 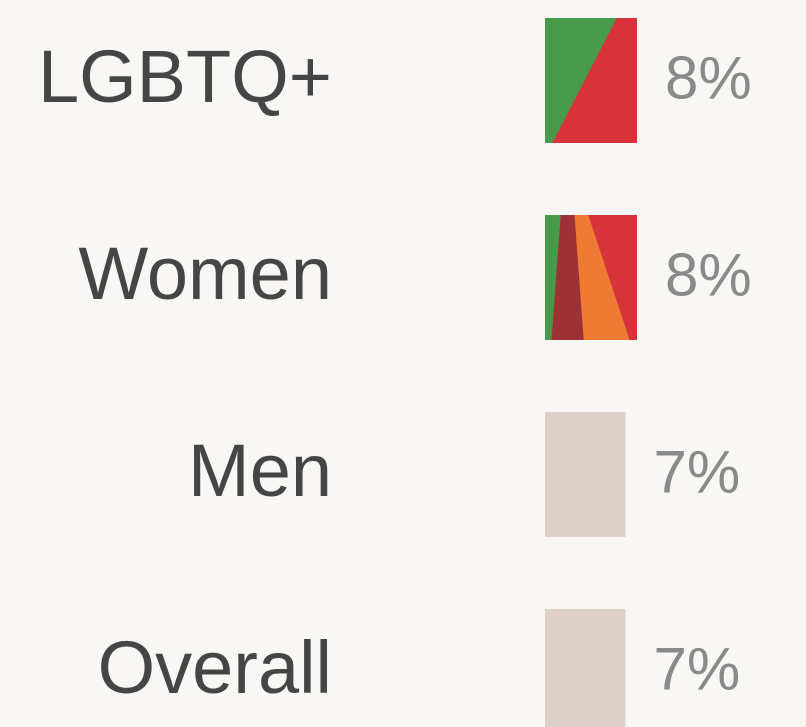 I want to click on category-label: LGBTQ+, so click(x=185, y=76).